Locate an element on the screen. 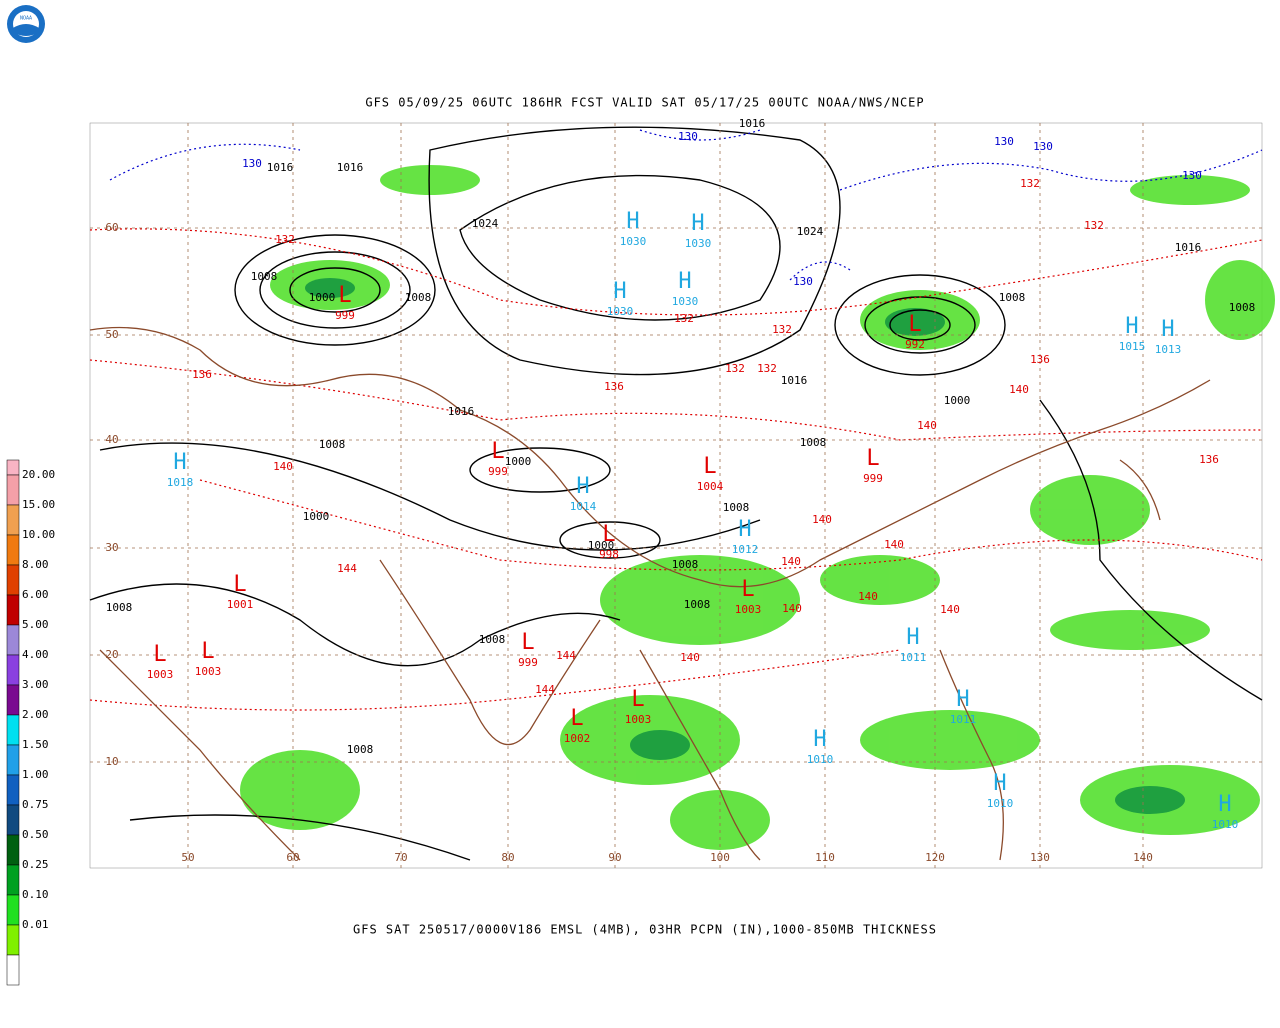 The height and width of the screenshot is (1028, 1280). pressure-center-value: 1001 is located at coordinates (240, 604).